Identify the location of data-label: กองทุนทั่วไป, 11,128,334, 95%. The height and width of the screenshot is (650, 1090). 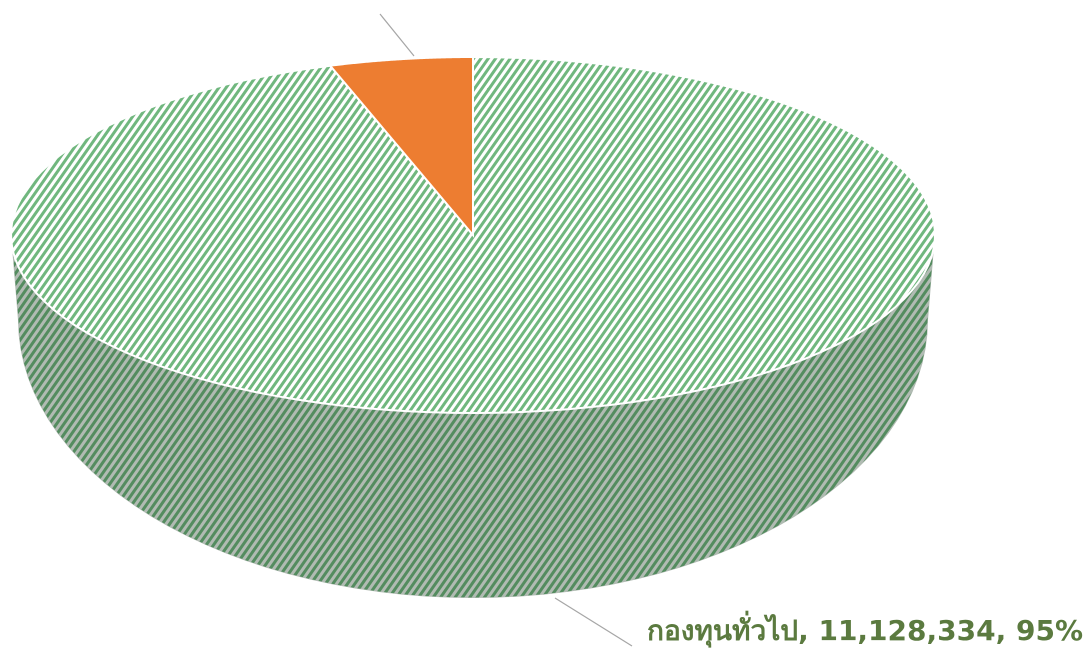
(865, 629).